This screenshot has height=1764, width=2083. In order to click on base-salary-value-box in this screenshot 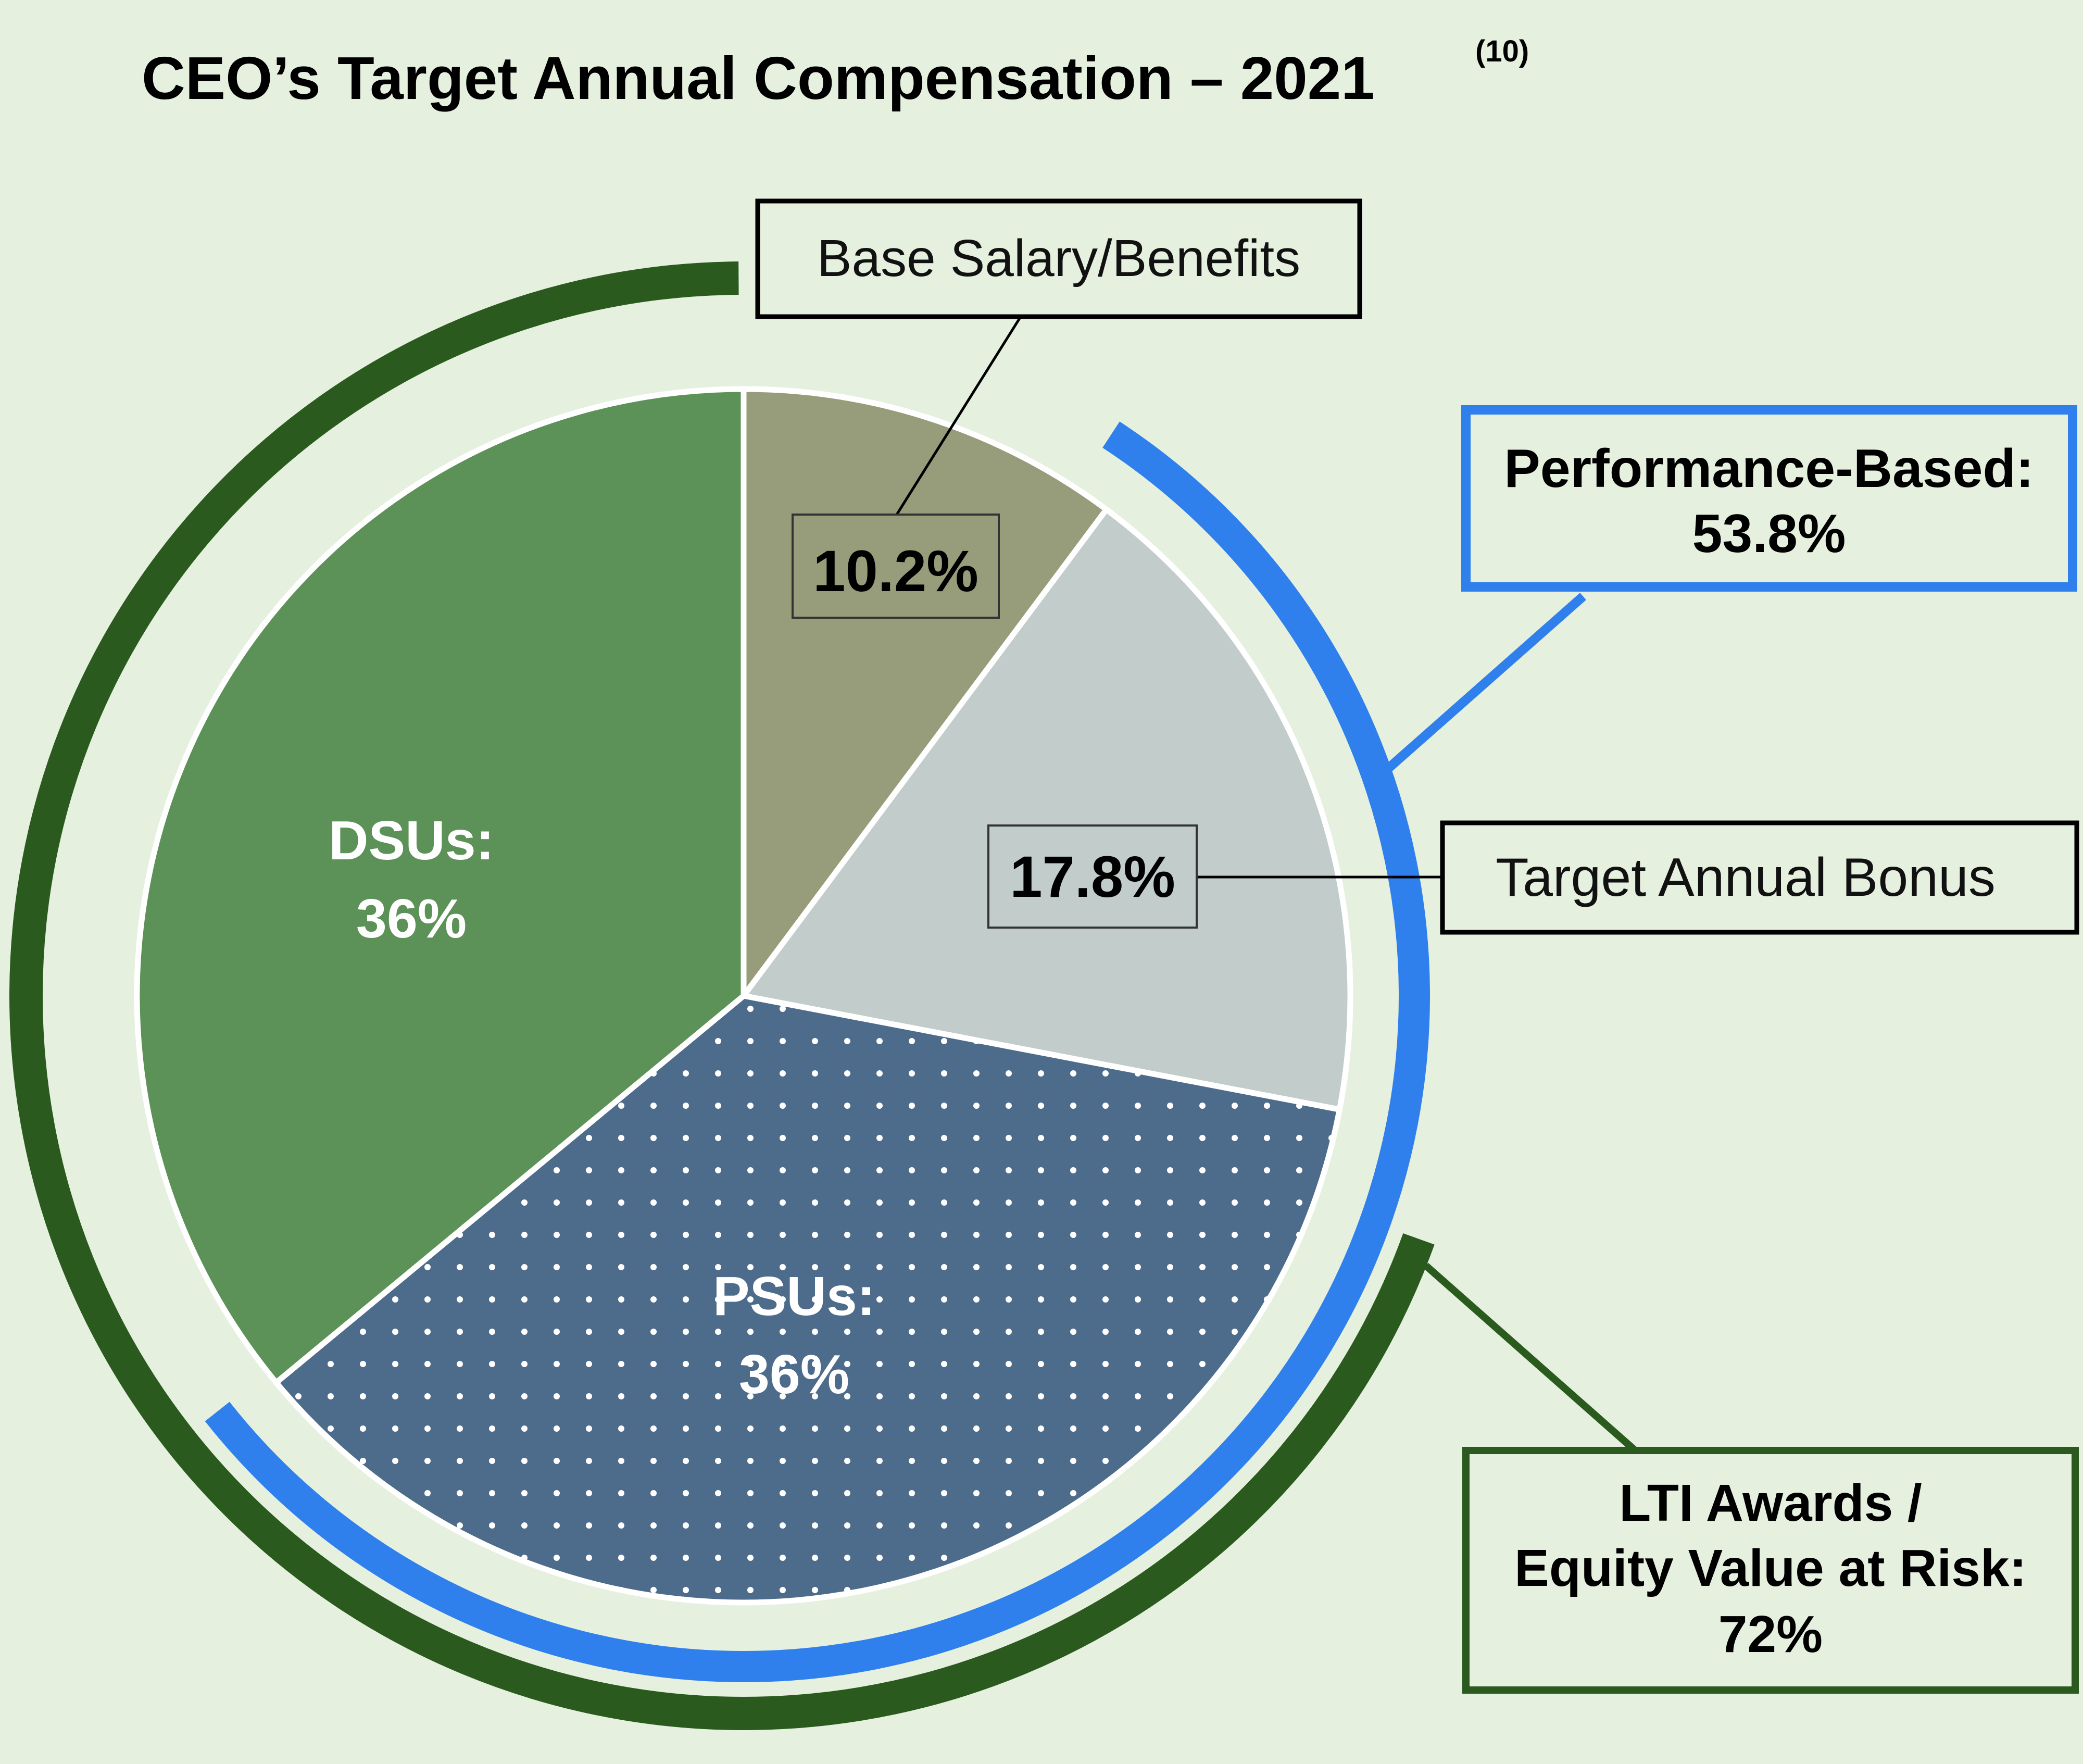, I will do `click(896, 566)`.